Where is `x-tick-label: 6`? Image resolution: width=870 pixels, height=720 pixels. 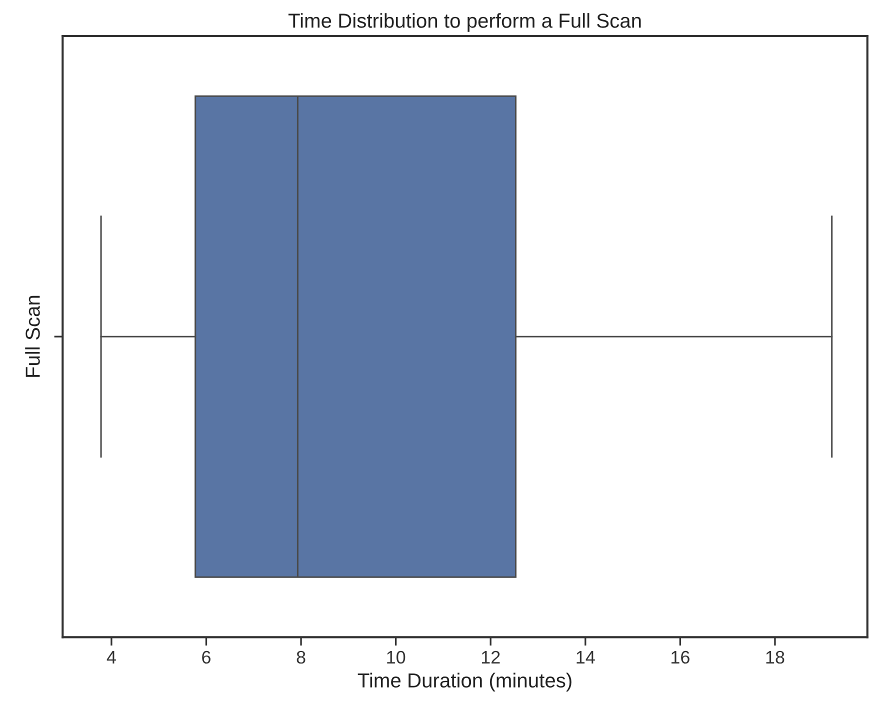
x-tick-label: 6 is located at coordinates (206, 657).